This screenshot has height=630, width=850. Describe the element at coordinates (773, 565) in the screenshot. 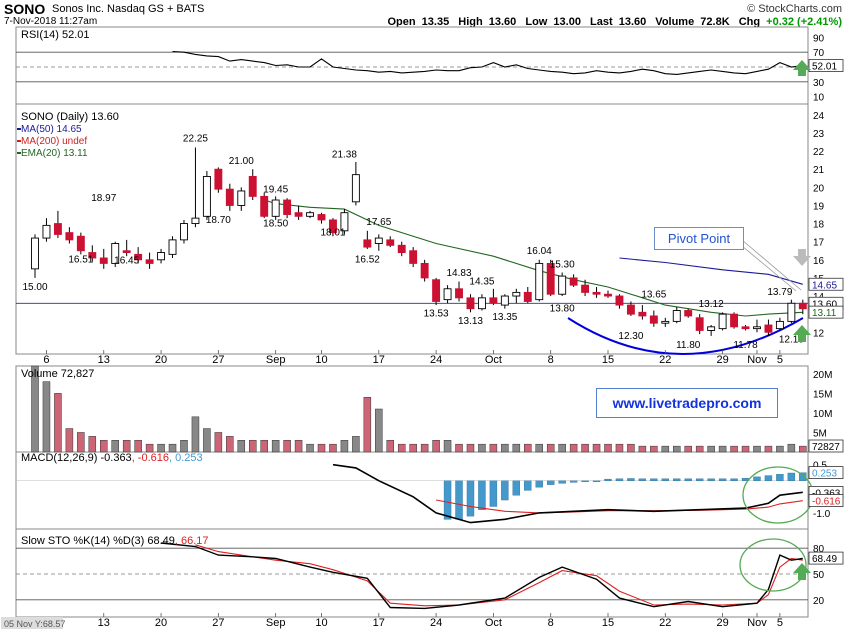

I see `sto-highlight-circle` at that location.